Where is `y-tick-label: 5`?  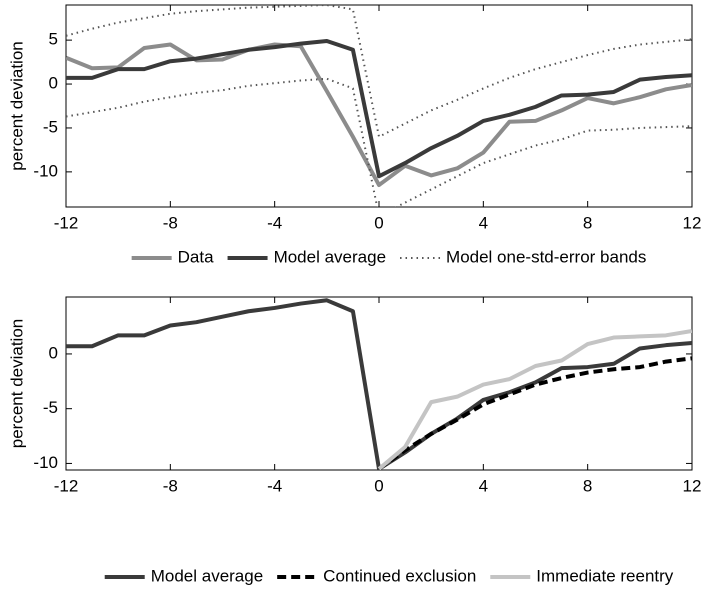 y-tick-label: 5 is located at coordinates (53, 39).